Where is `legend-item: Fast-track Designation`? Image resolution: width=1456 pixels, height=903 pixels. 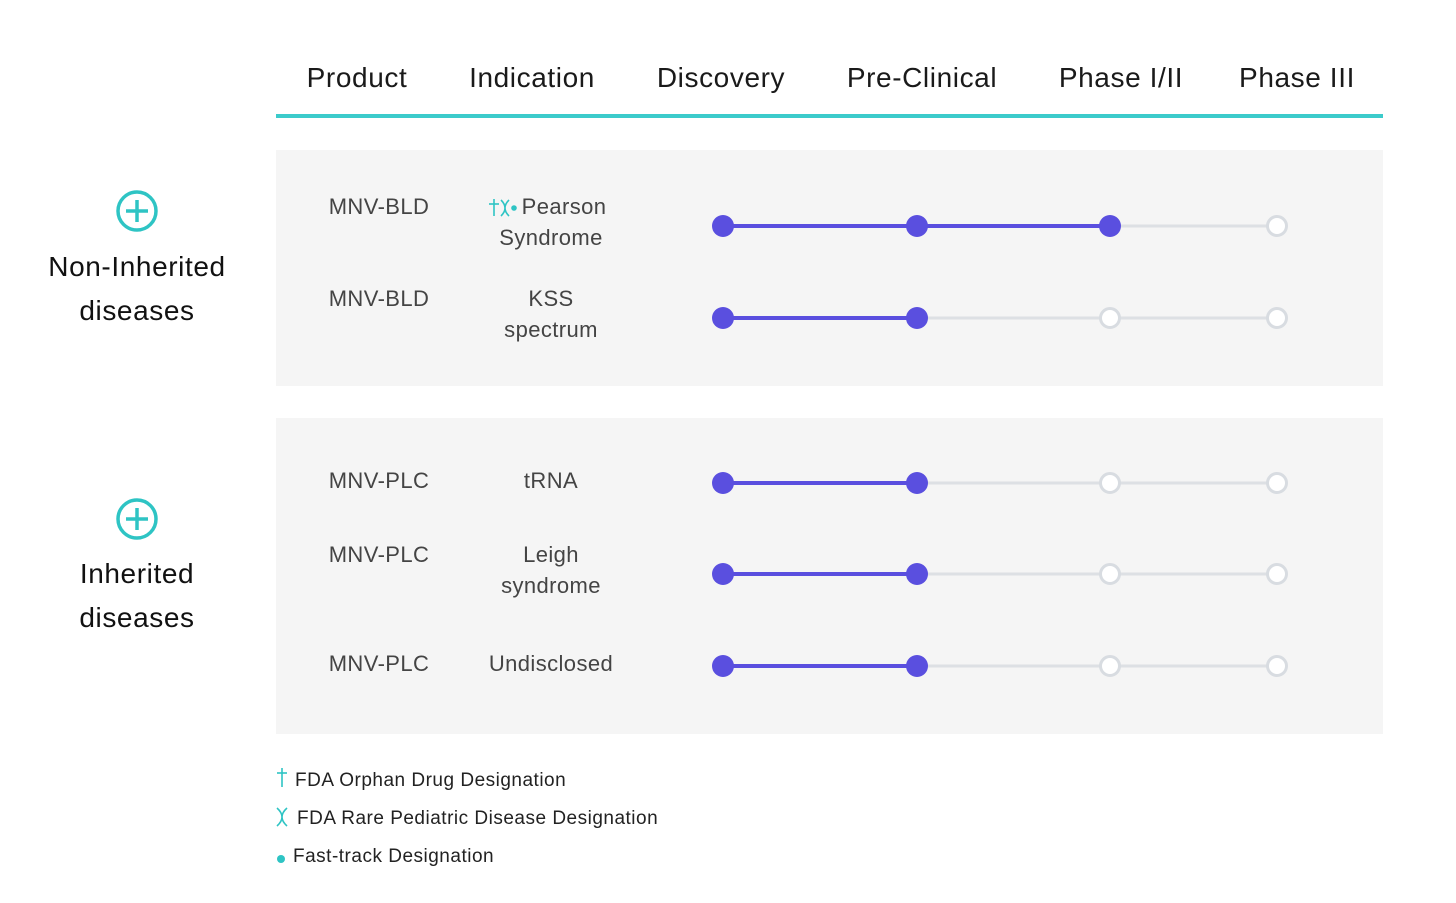
legend-item: Fast-track Designation is located at coordinates (394, 856).